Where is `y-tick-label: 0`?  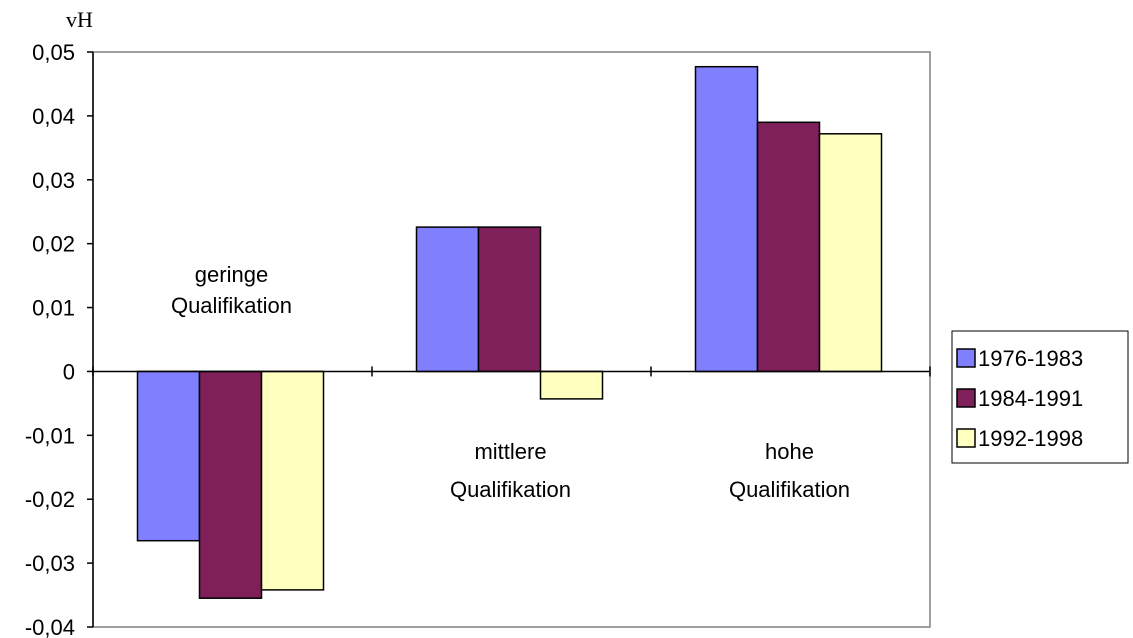
y-tick-label: 0 is located at coordinates (69, 371).